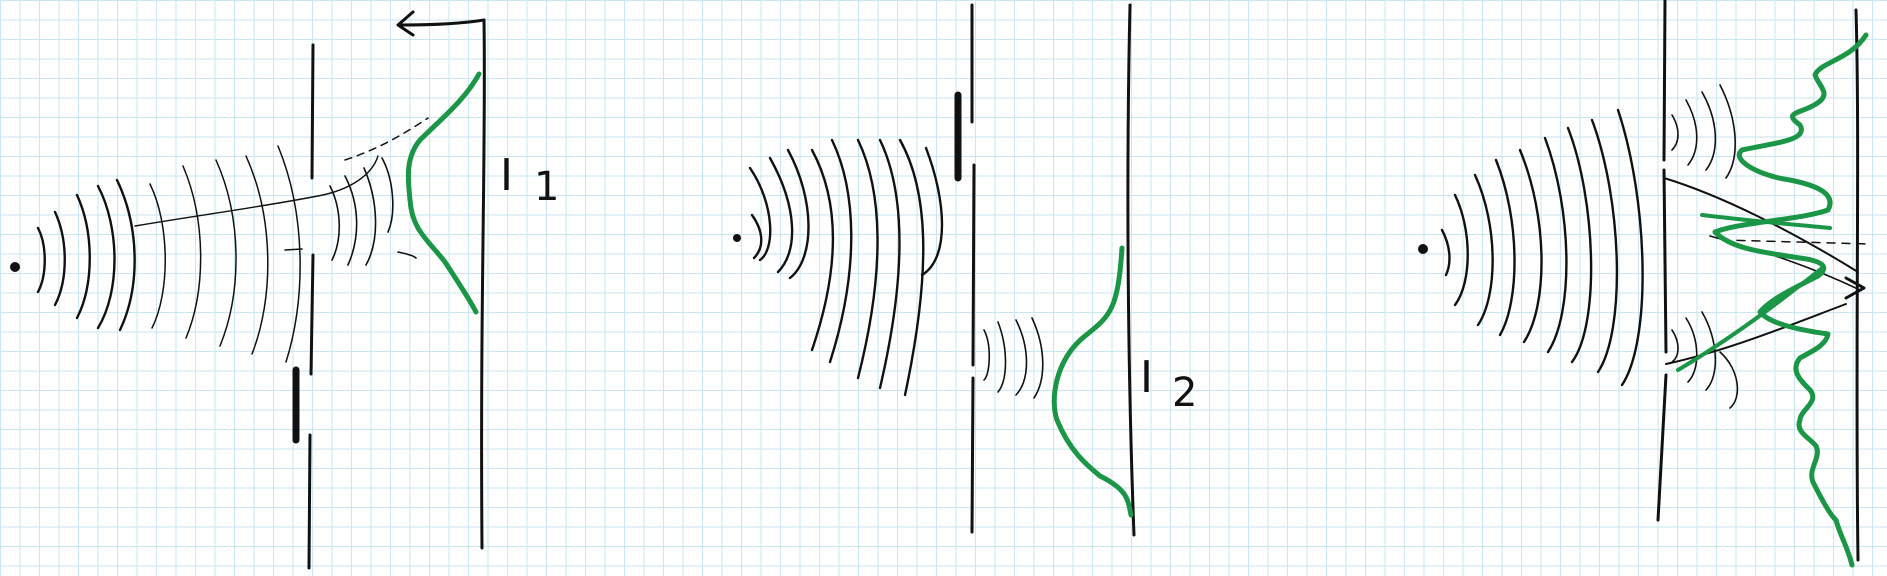 Image resolution: width=1887 pixels, height=576 pixels. What do you see at coordinates (442, 22) in the screenshot?
I see `screen-arrow` at bounding box center [442, 22].